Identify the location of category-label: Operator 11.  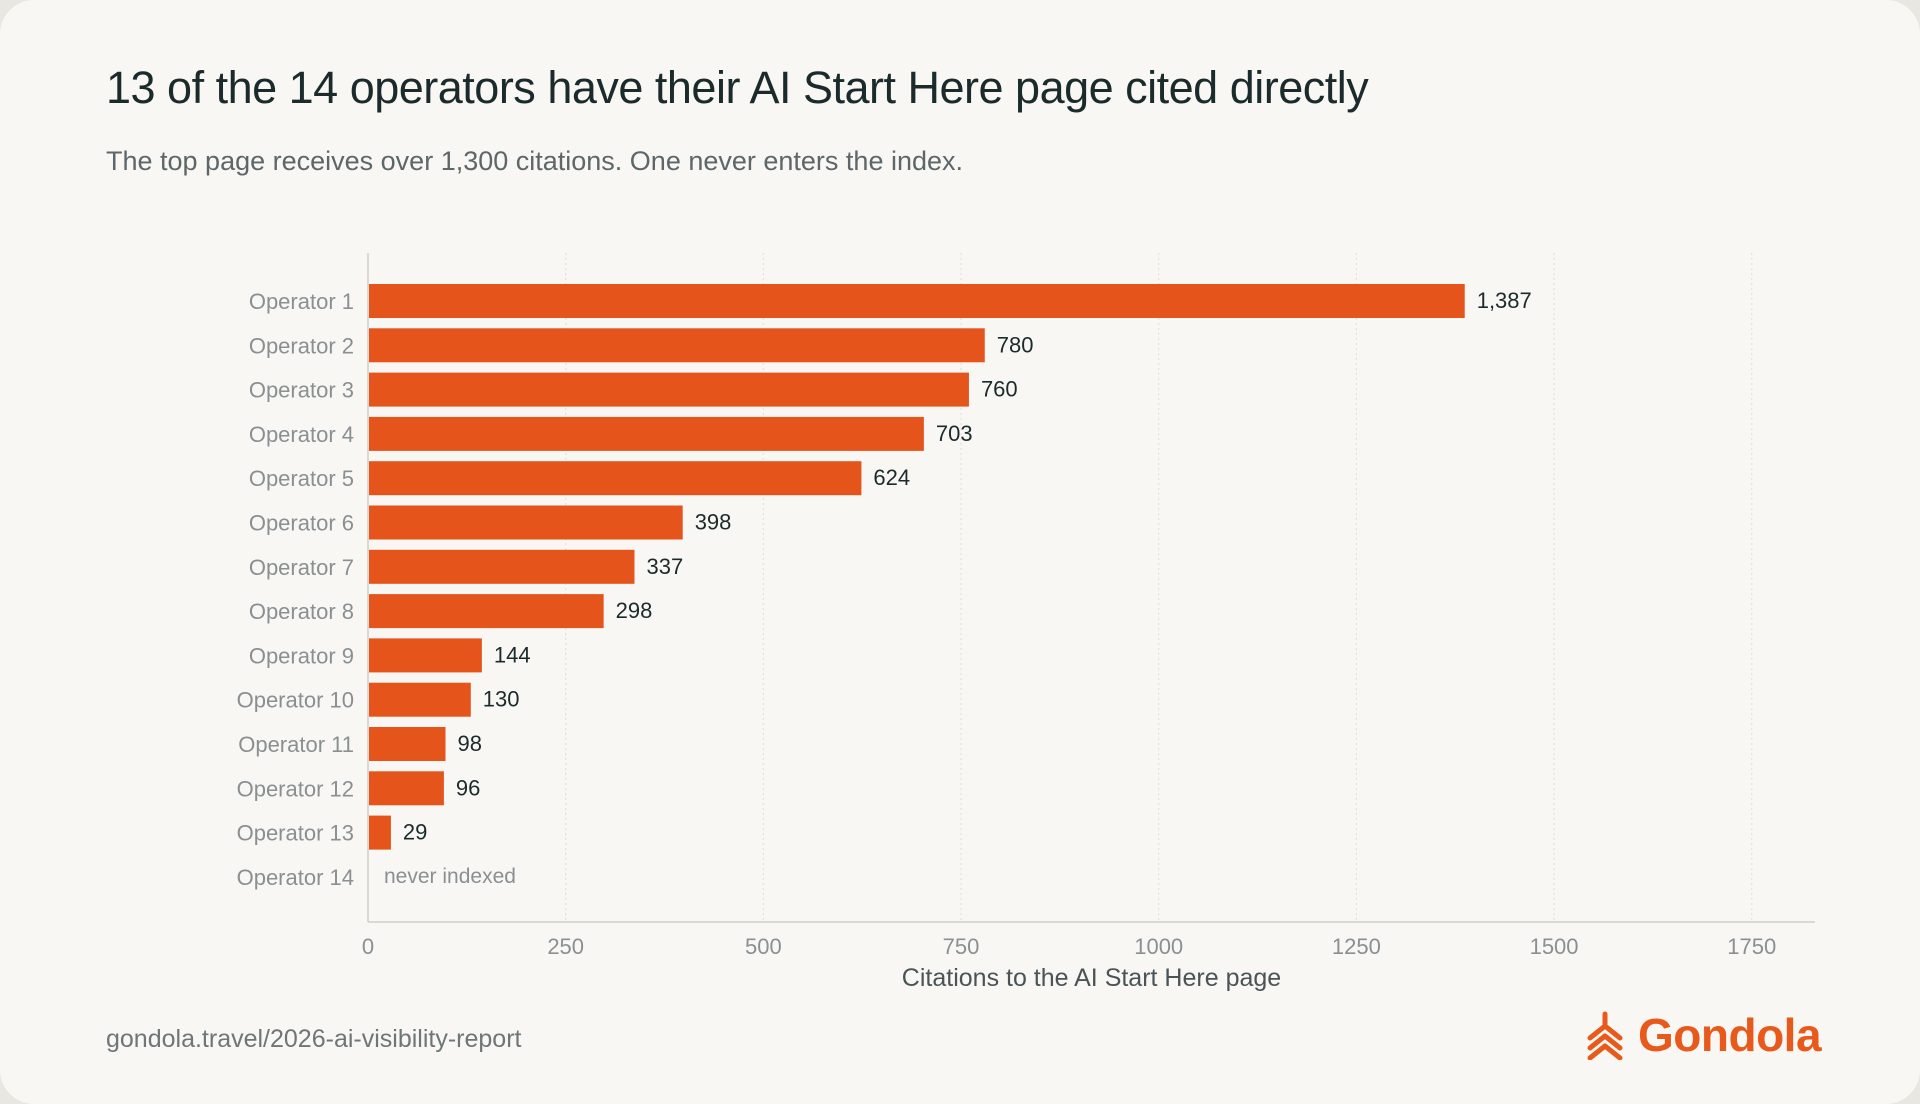
(296, 744).